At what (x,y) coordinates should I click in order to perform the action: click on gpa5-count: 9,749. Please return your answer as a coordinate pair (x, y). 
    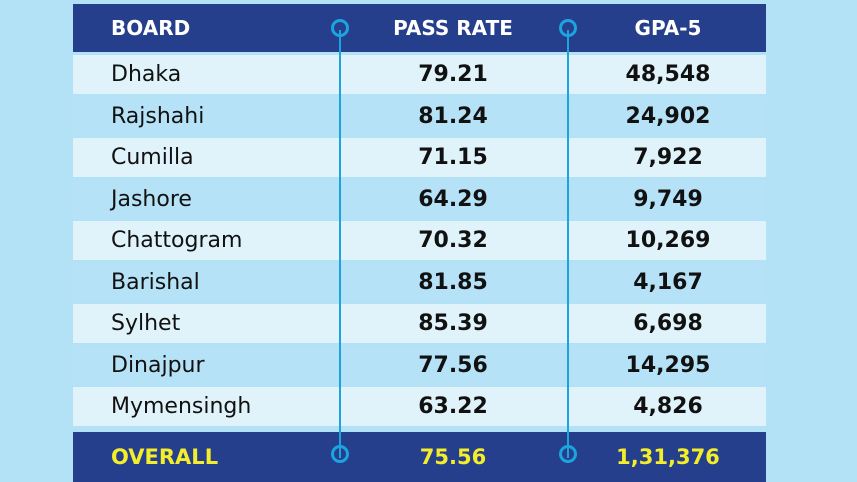
    Looking at the image, I should click on (668, 199).